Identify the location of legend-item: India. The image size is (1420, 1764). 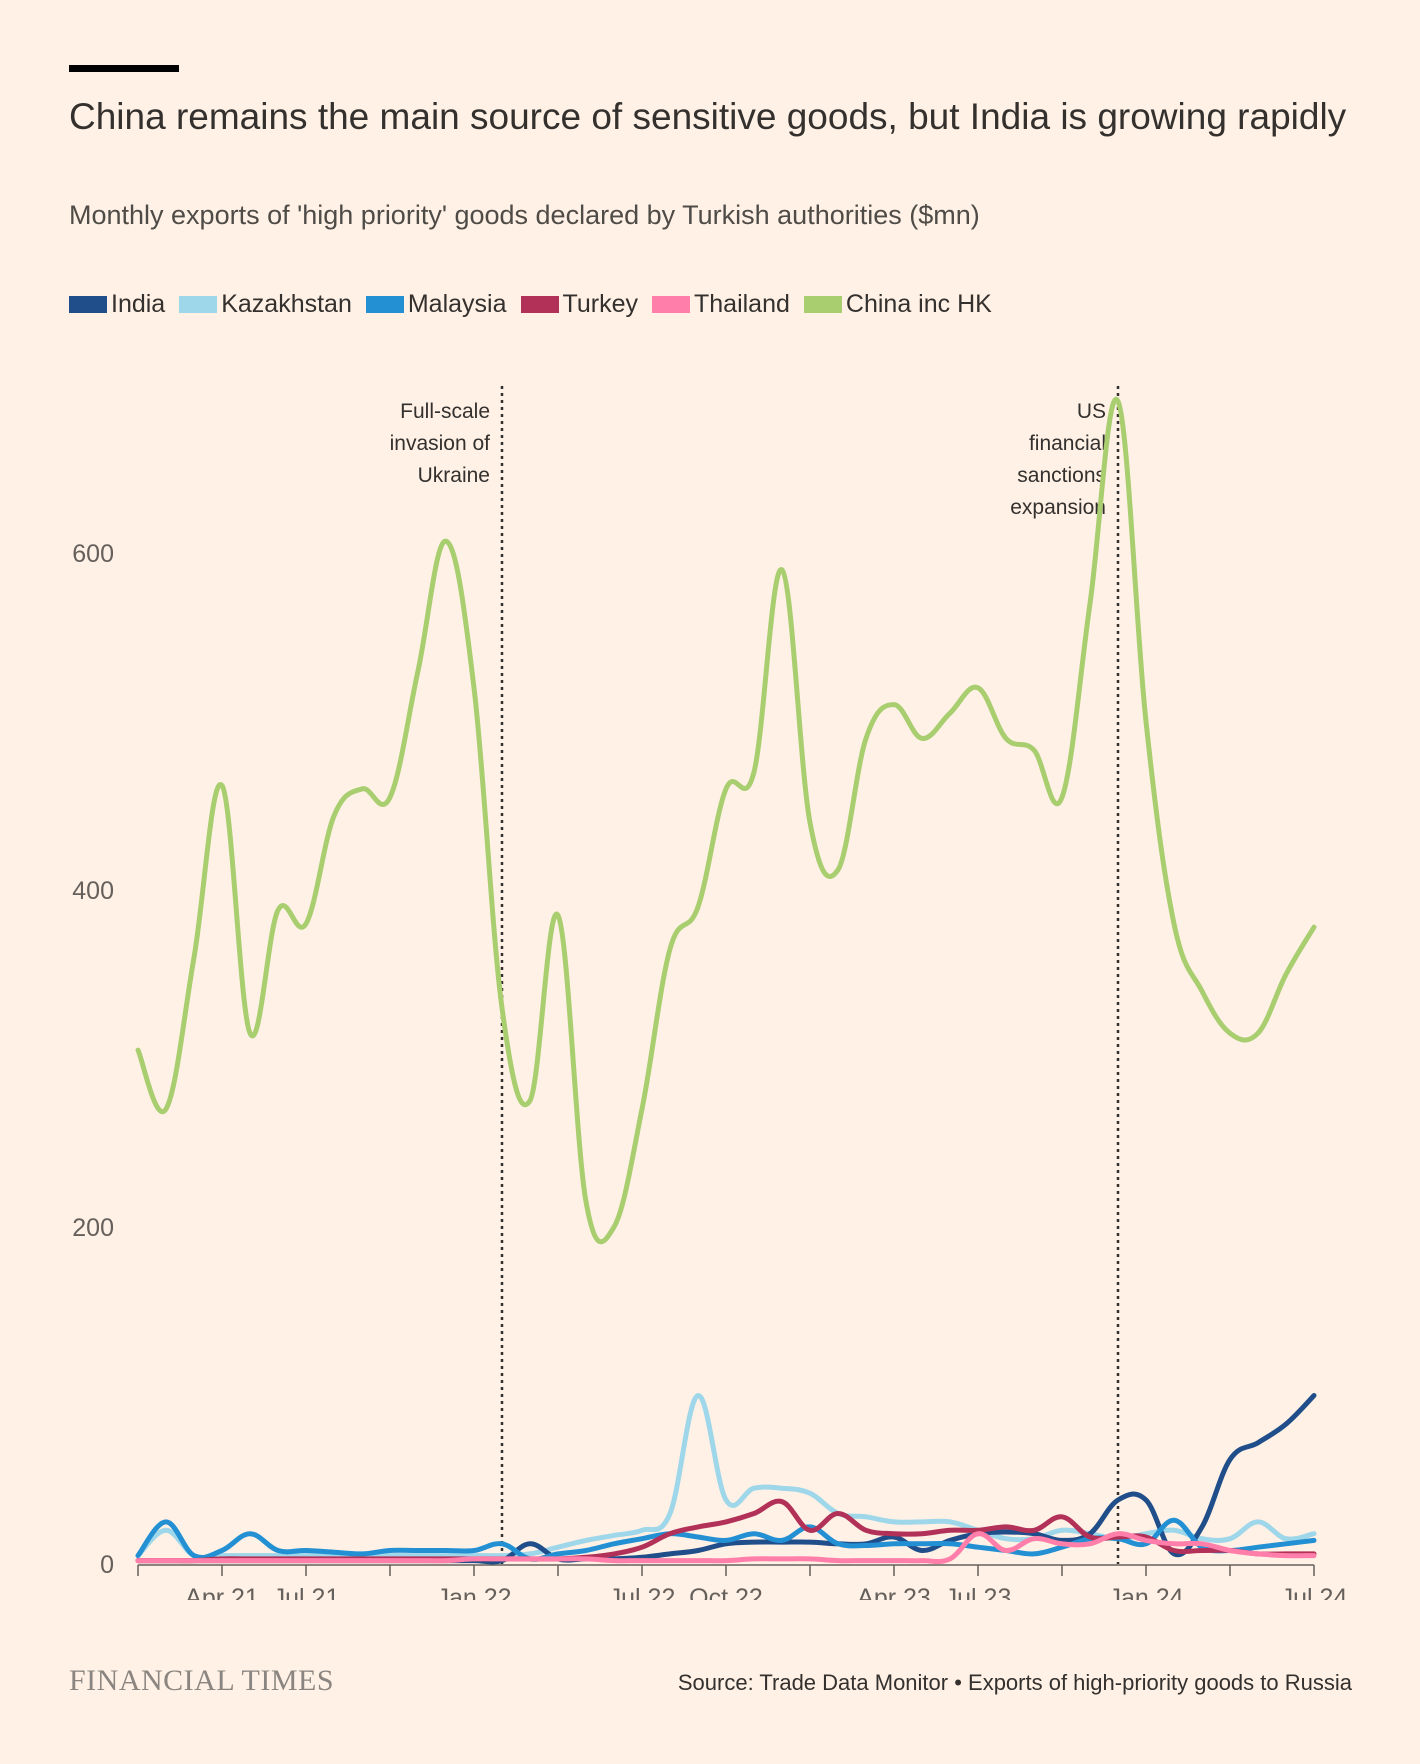
(117, 304).